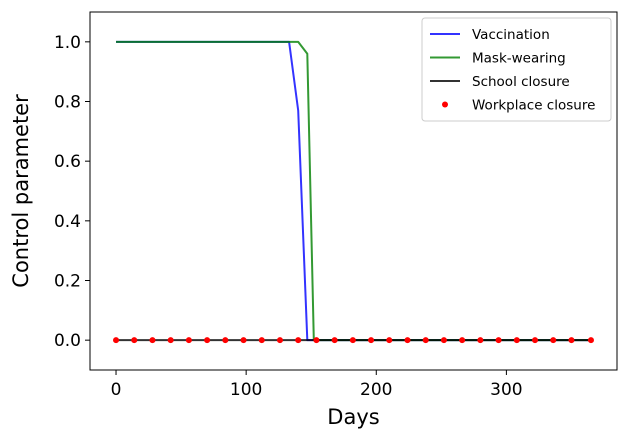 The width and height of the screenshot is (634, 433). Describe the element at coordinates (67, 222) in the screenshot. I see `y-tick-label: 0.4` at that location.